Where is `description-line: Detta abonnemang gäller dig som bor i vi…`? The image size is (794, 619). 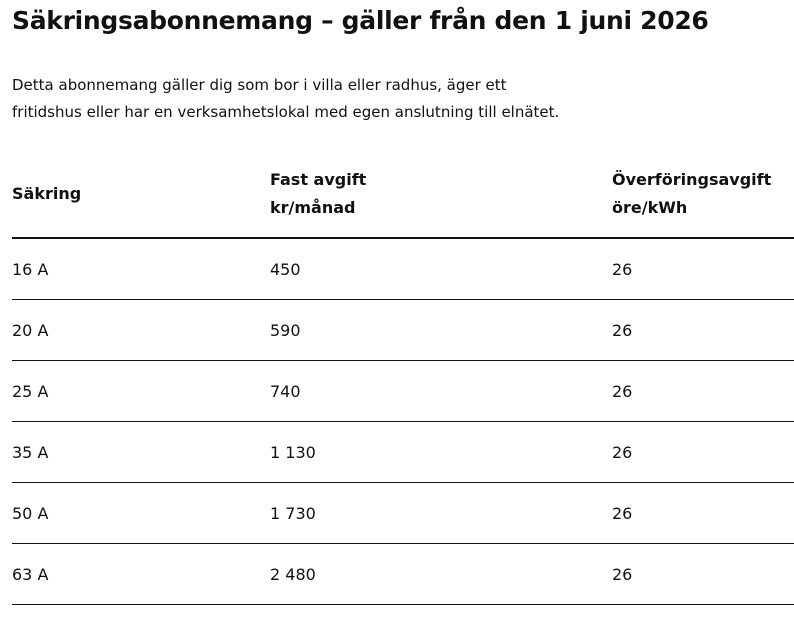 description-line: Detta abonnemang gäller dig som bor i vi… is located at coordinates (259, 85).